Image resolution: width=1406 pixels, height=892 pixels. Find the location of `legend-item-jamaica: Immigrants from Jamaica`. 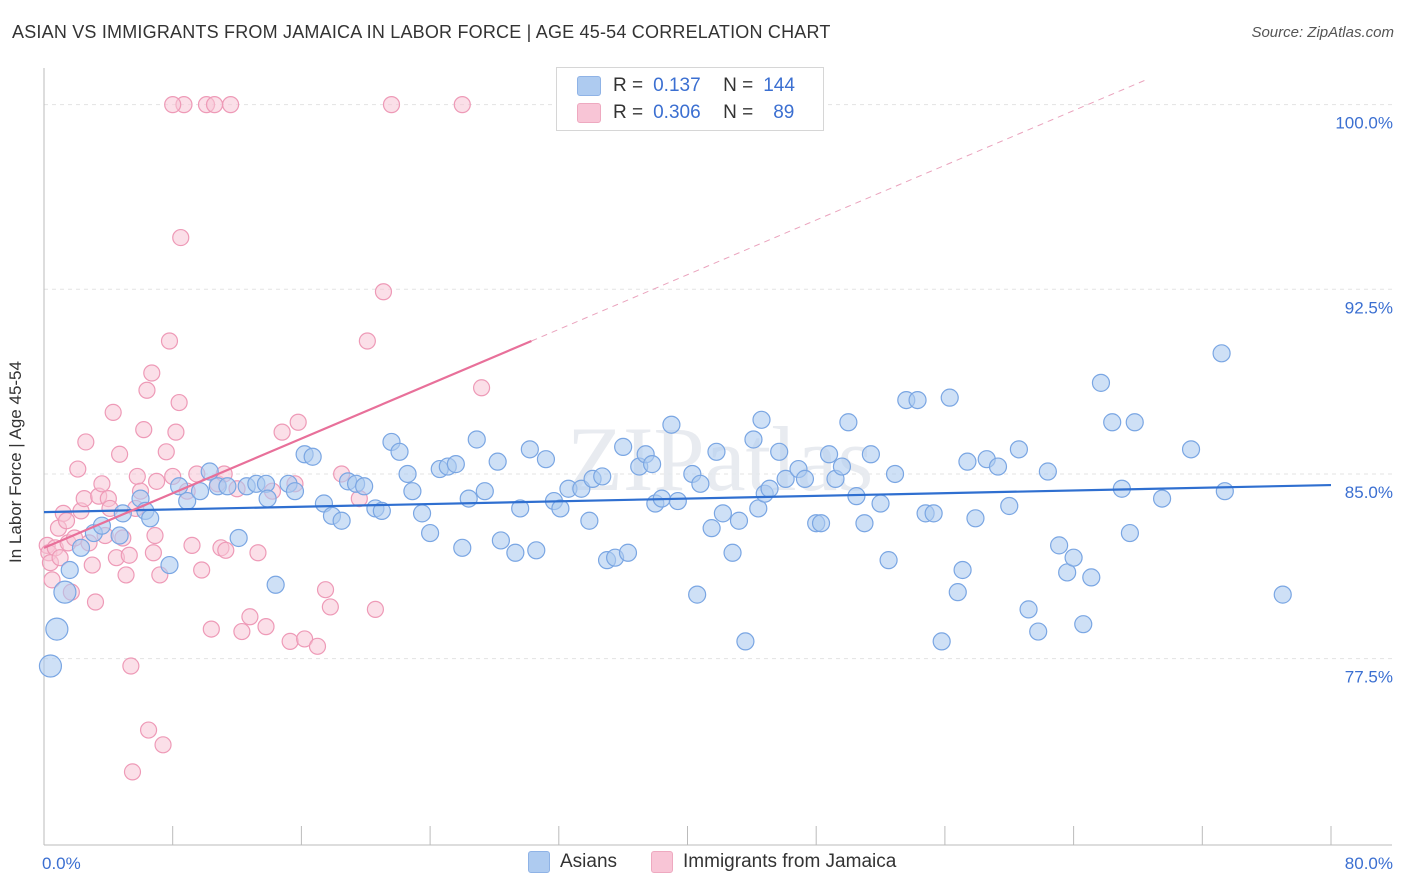

legend-item-jamaica: Immigrants from Jamaica is located at coordinates (773, 862).